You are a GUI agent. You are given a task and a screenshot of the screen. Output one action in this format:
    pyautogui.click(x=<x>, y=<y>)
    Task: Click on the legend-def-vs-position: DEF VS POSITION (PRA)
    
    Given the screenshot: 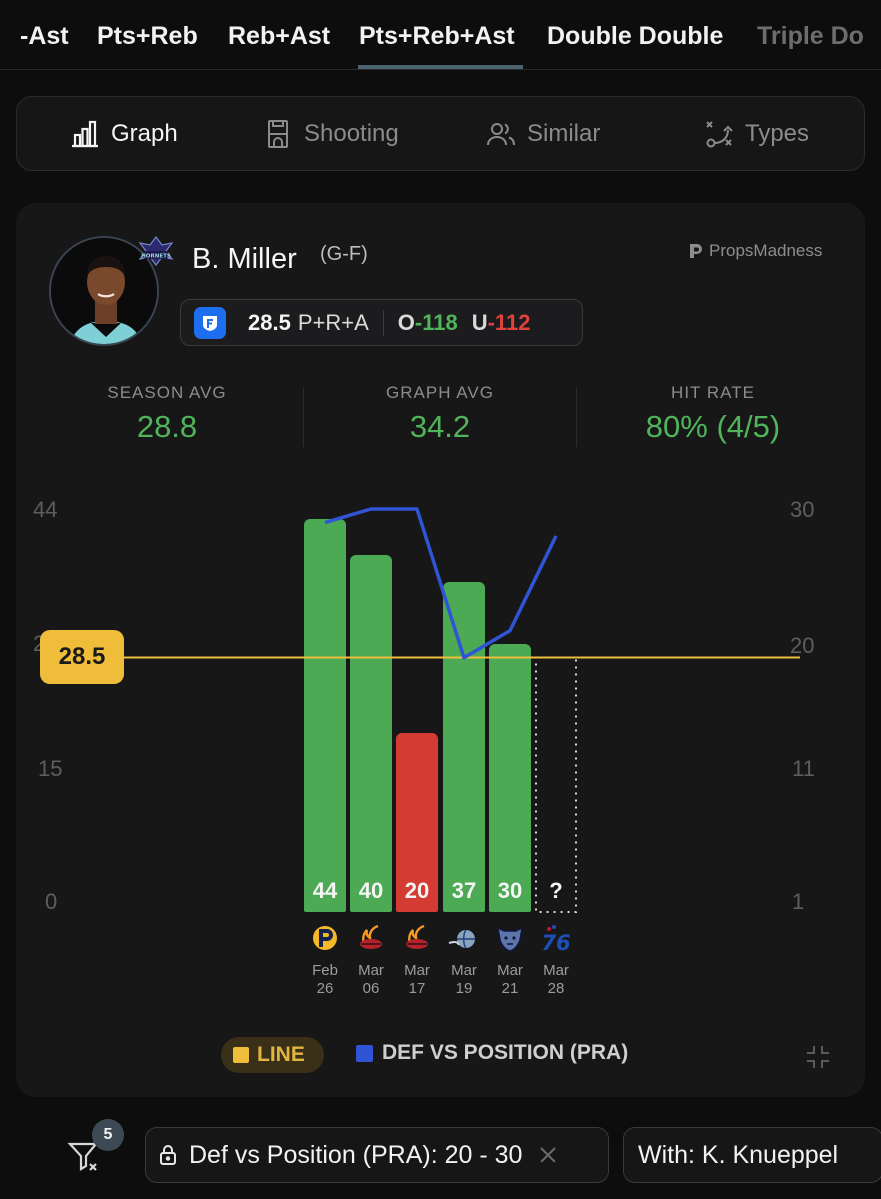 What is the action you would take?
    pyautogui.click(x=492, y=1053)
    